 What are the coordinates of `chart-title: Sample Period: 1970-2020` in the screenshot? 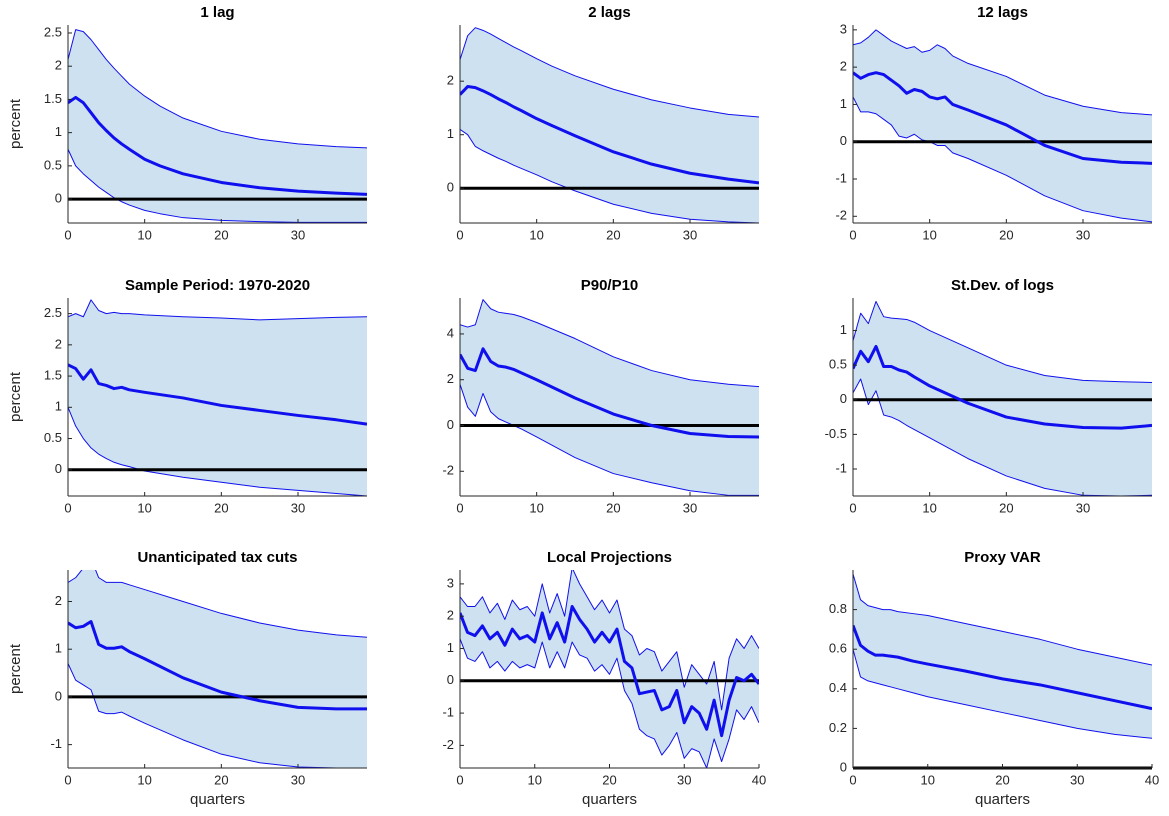 It's located at (217, 285).